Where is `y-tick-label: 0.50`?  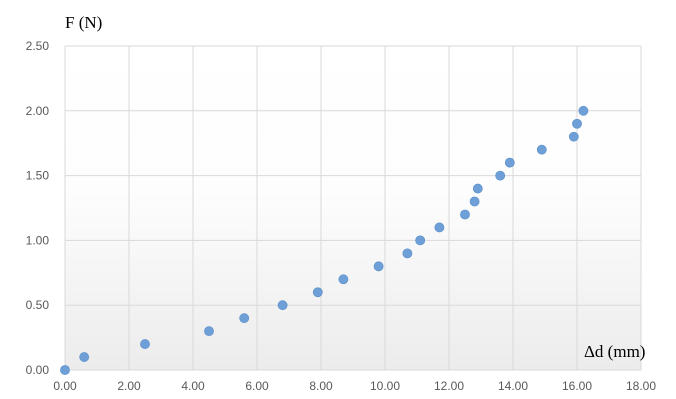 y-tick-label: 0.50 is located at coordinates (38, 305).